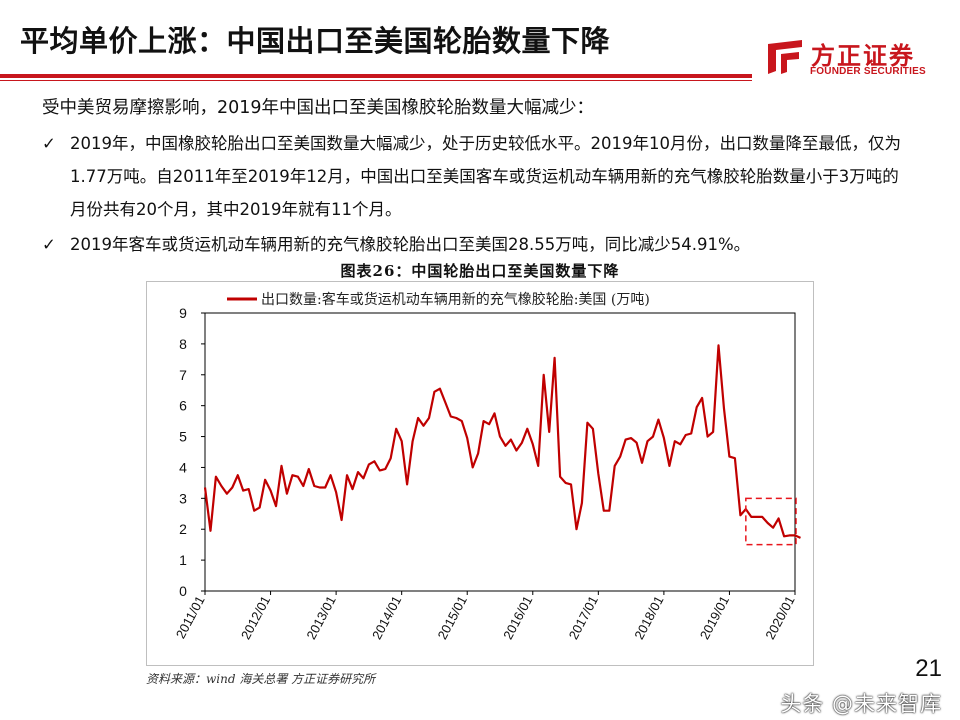 This screenshot has height=720, width=960. Describe the element at coordinates (255, 617) in the screenshot. I see `x-tick-label: 2012/01` at that location.